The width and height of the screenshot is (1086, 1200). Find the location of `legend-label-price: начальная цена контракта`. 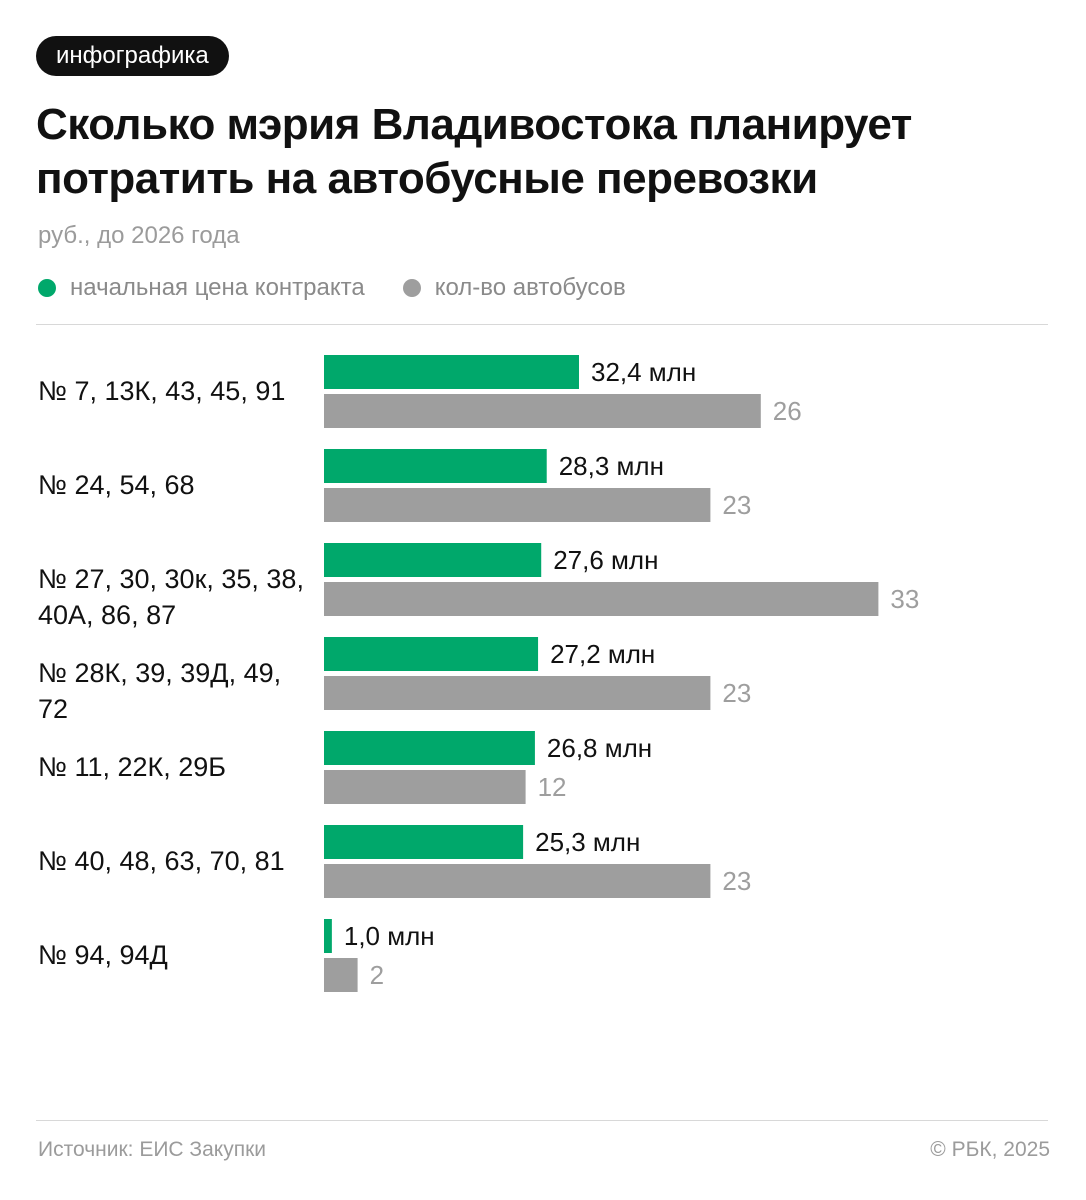

legend-label-price: начальная цена контракта is located at coordinates (217, 287).